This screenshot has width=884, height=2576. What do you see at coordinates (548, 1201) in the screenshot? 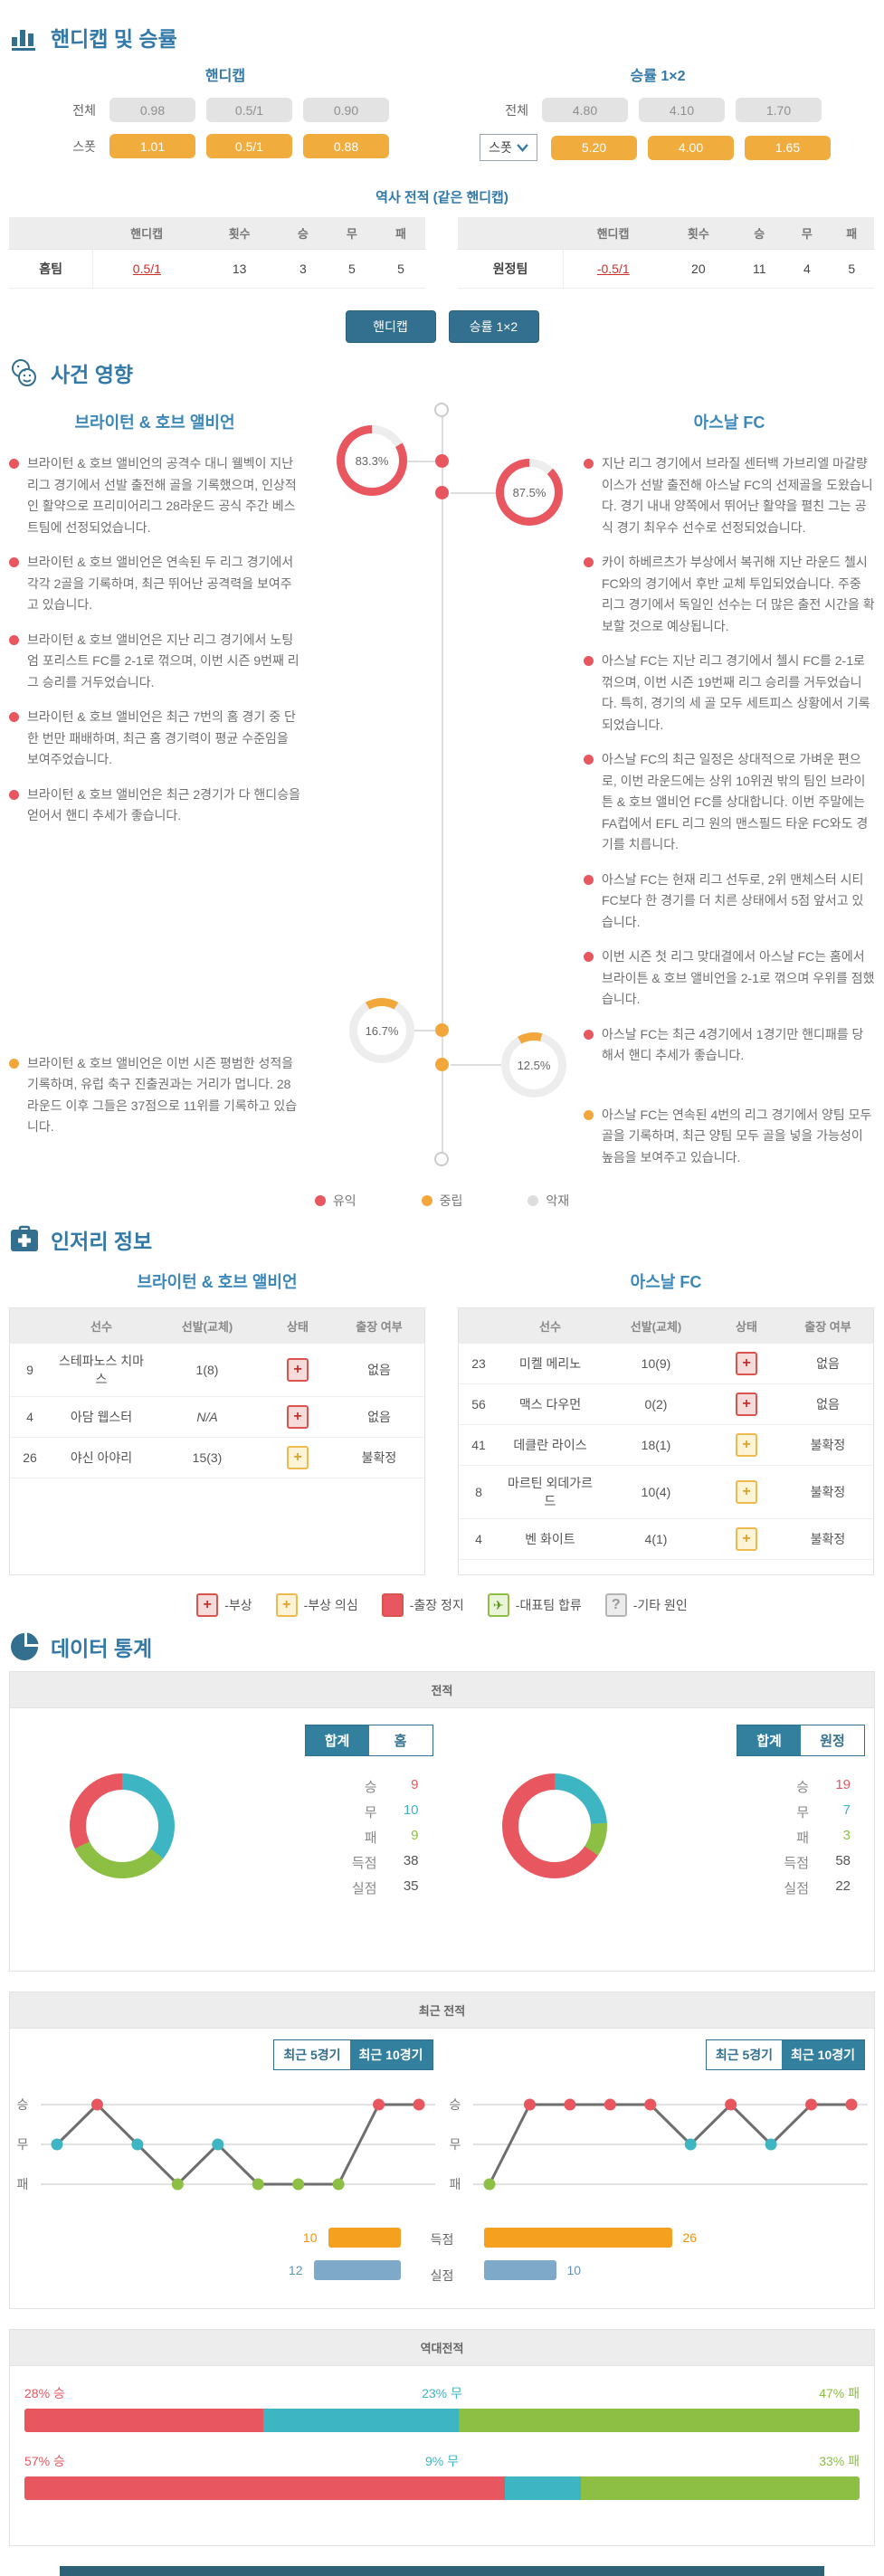
I see `events-legend-item: 악재` at bounding box center [548, 1201].